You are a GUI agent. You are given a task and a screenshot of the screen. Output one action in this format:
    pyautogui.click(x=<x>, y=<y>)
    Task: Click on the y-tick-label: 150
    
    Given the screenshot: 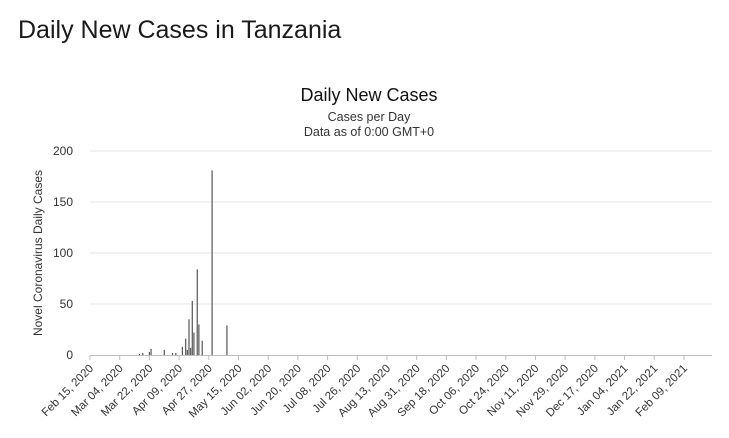 What is the action you would take?
    pyautogui.click(x=63, y=202)
    